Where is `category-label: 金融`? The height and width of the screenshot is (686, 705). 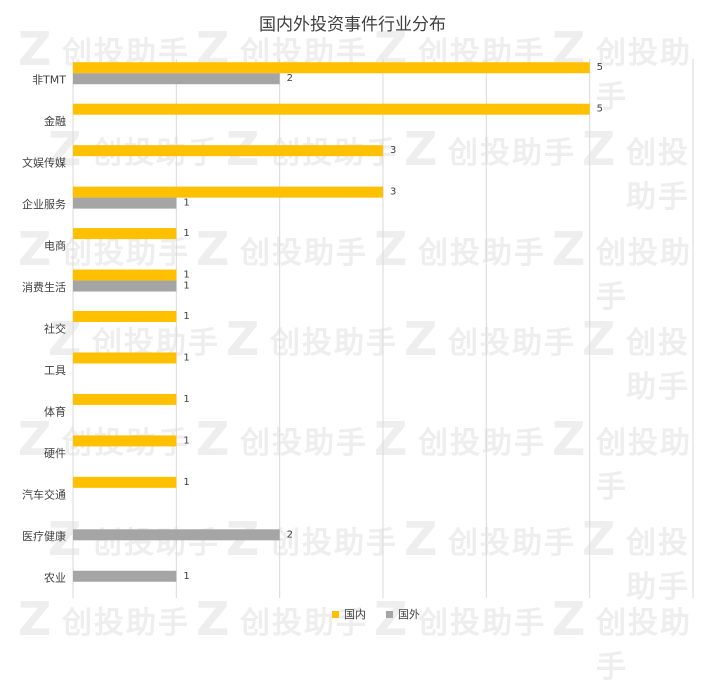
category-label: 金融 is located at coordinates (55, 121).